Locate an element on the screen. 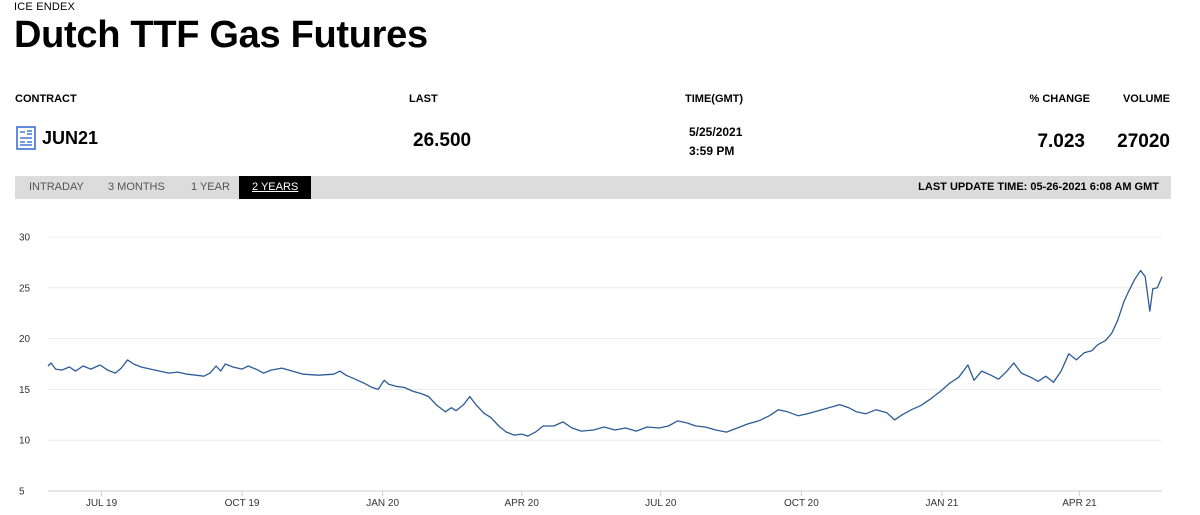 This screenshot has height=515, width=1200. tab-1-year: 1 YEAR is located at coordinates (210, 187).